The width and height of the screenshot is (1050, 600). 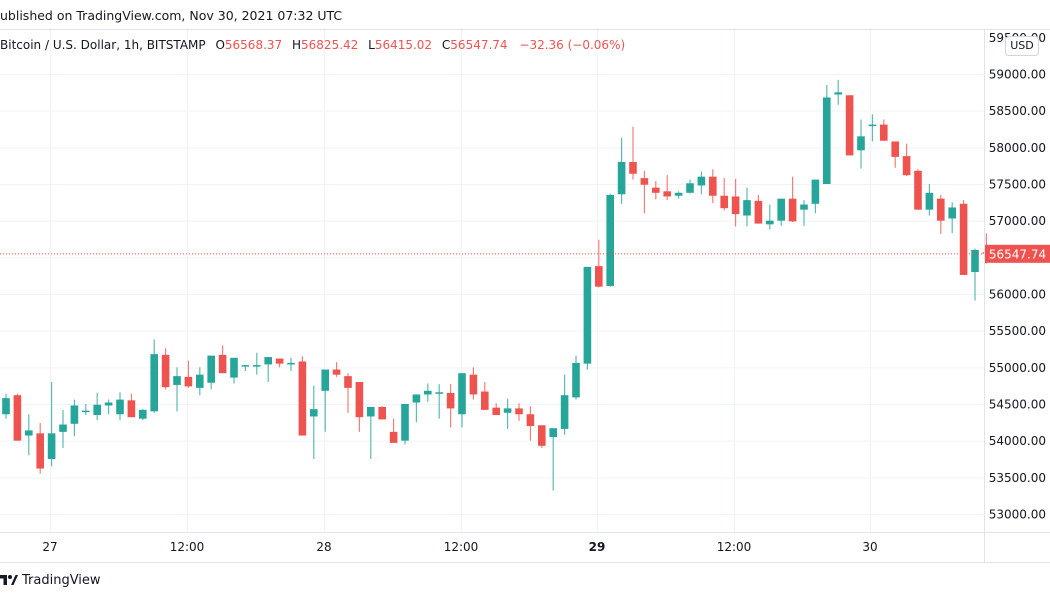 I want to click on low-value: 56415.02, so click(x=403, y=45).